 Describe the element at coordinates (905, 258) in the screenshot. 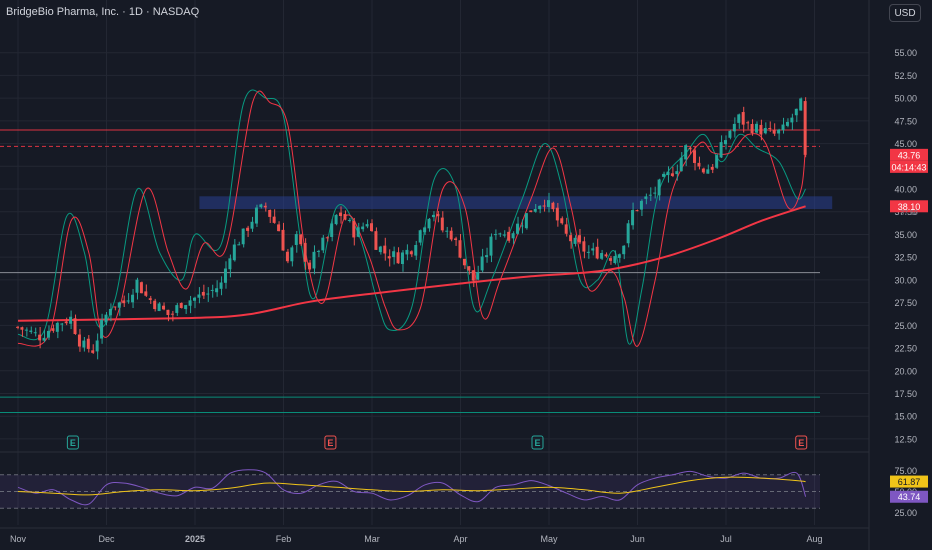

I see `y-tick-label: 32.50` at that location.